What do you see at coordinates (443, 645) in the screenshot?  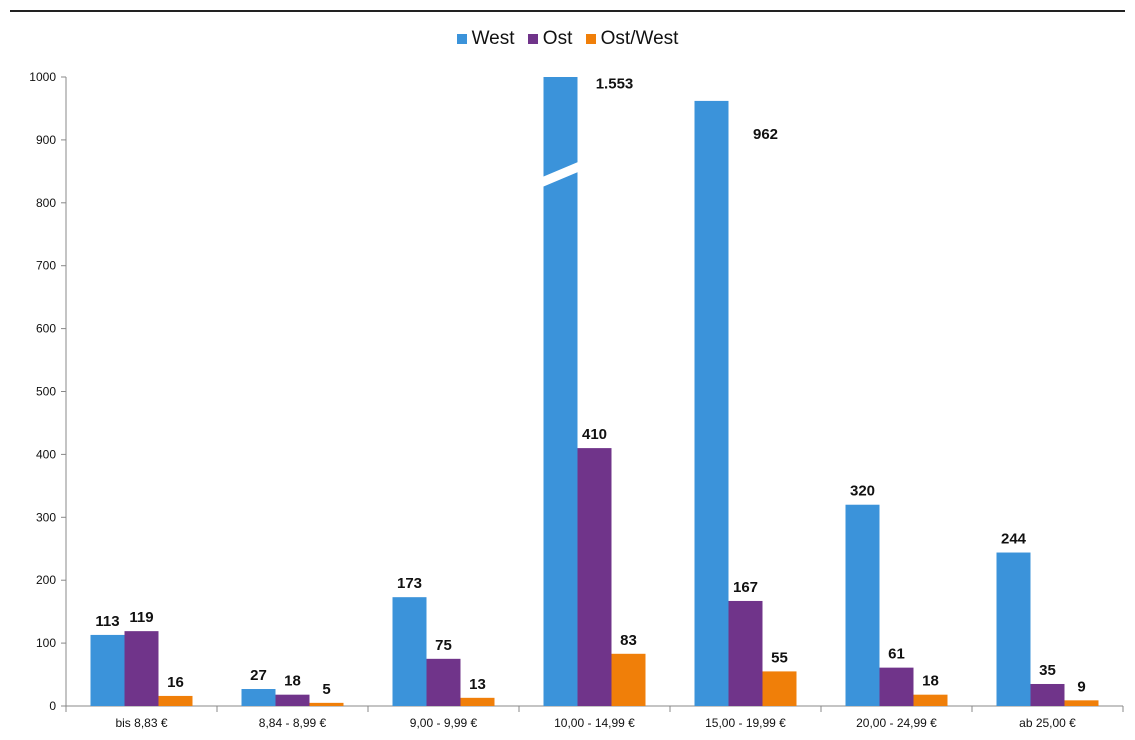 I see `data-label: 75` at bounding box center [443, 645].